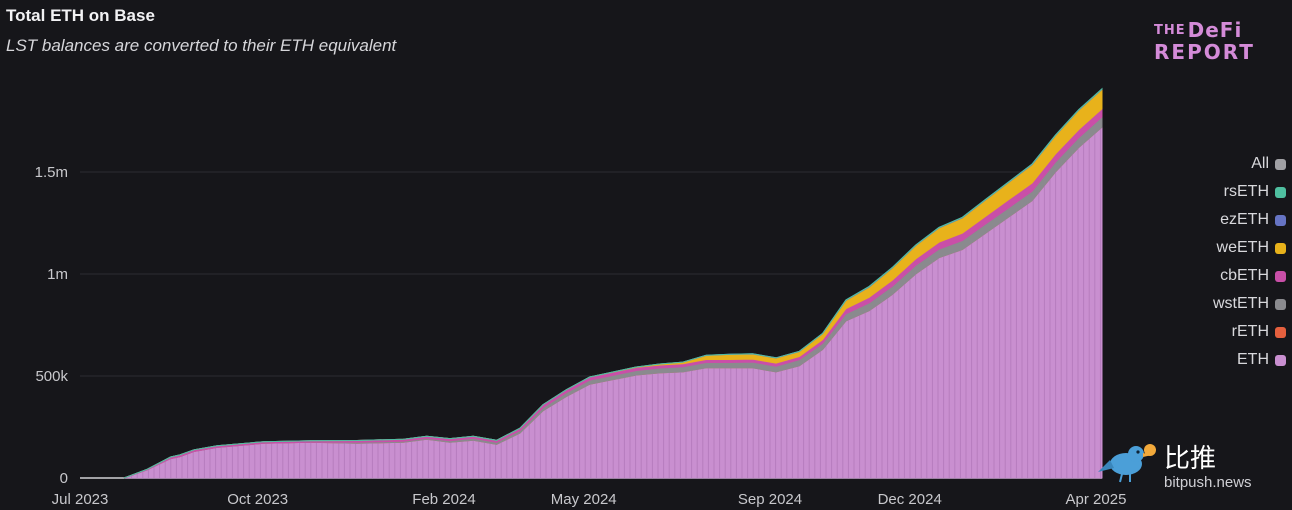 The image size is (1292, 510). I want to click on x-tick-label: Sep 2024, so click(770, 499).